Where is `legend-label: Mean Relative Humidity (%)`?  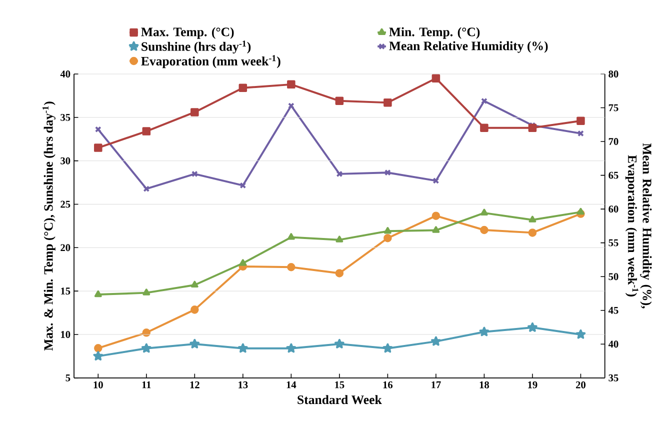 legend-label: Mean Relative Humidity (%) is located at coordinates (468, 47).